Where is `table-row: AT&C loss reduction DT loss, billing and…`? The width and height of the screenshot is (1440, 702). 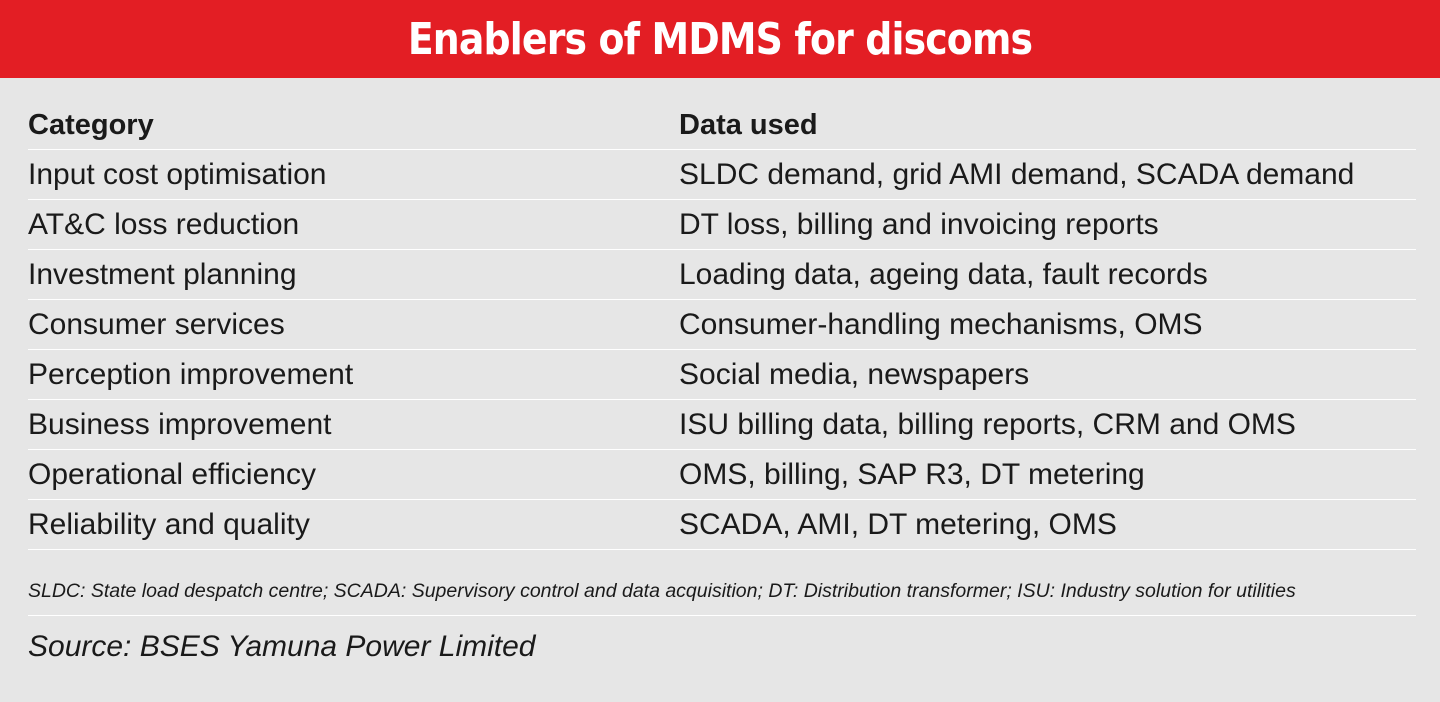 table-row: AT&C loss reduction DT loss, billing and… is located at coordinates (722, 225).